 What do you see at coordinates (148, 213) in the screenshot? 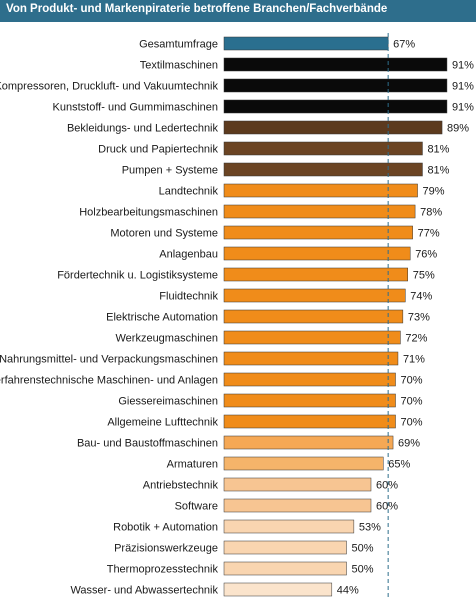
I see `category-label: Holzbearbeitungsmaschinen` at bounding box center [148, 213].